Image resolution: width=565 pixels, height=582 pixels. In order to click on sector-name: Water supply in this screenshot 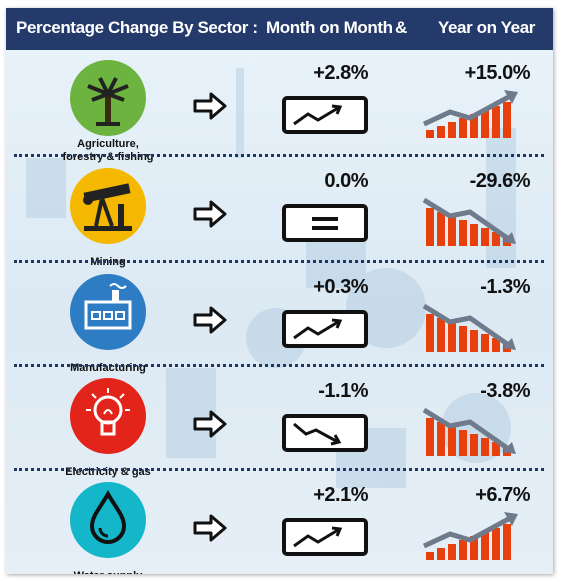, I will do `click(108, 572)`.